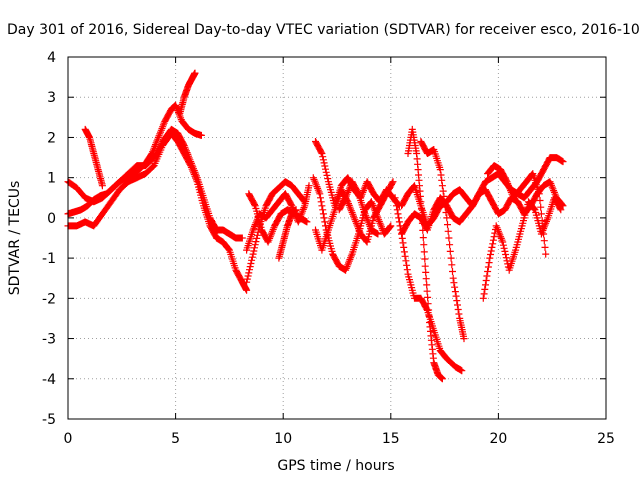  I want to click on x-tick-label: 10, so click(283, 439).